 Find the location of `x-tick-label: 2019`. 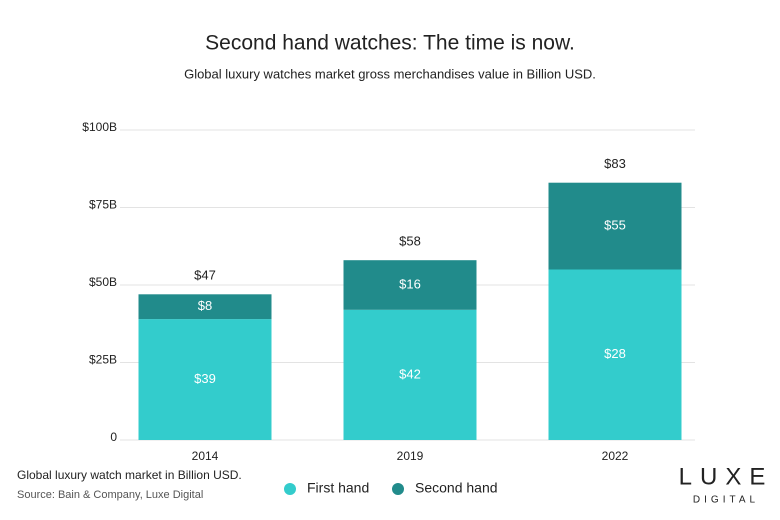

x-tick-label: 2019 is located at coordinates (410, 456).